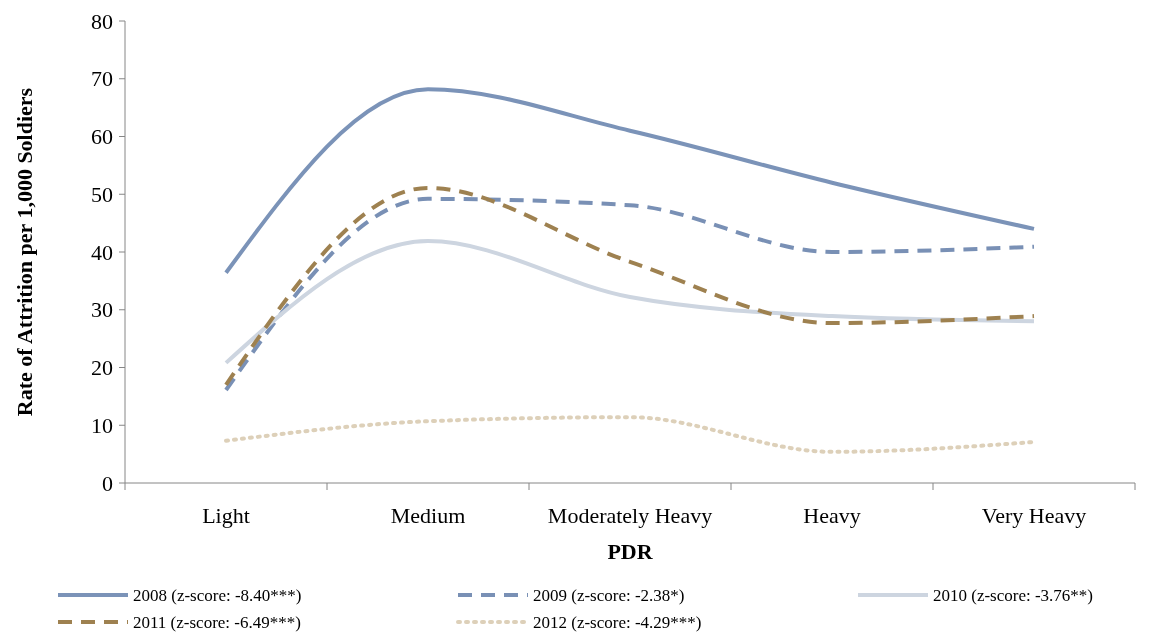  I want to click on legend-label: 2011 (z-score: -6.49***), so click(217, 622).